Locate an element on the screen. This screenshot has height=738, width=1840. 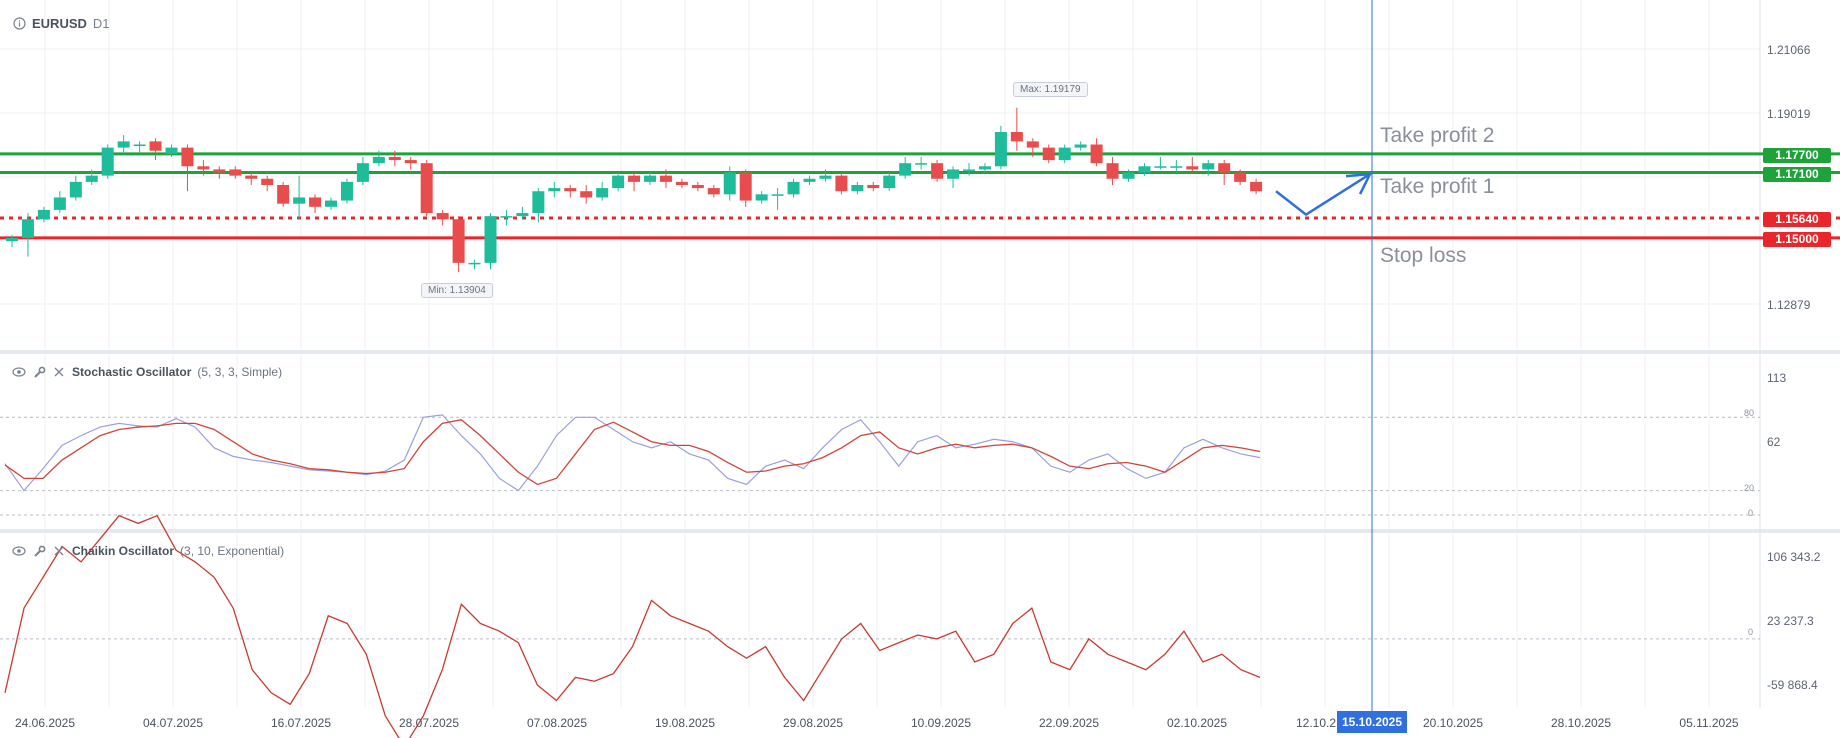
info-icon is located at coordinates (19, 24).